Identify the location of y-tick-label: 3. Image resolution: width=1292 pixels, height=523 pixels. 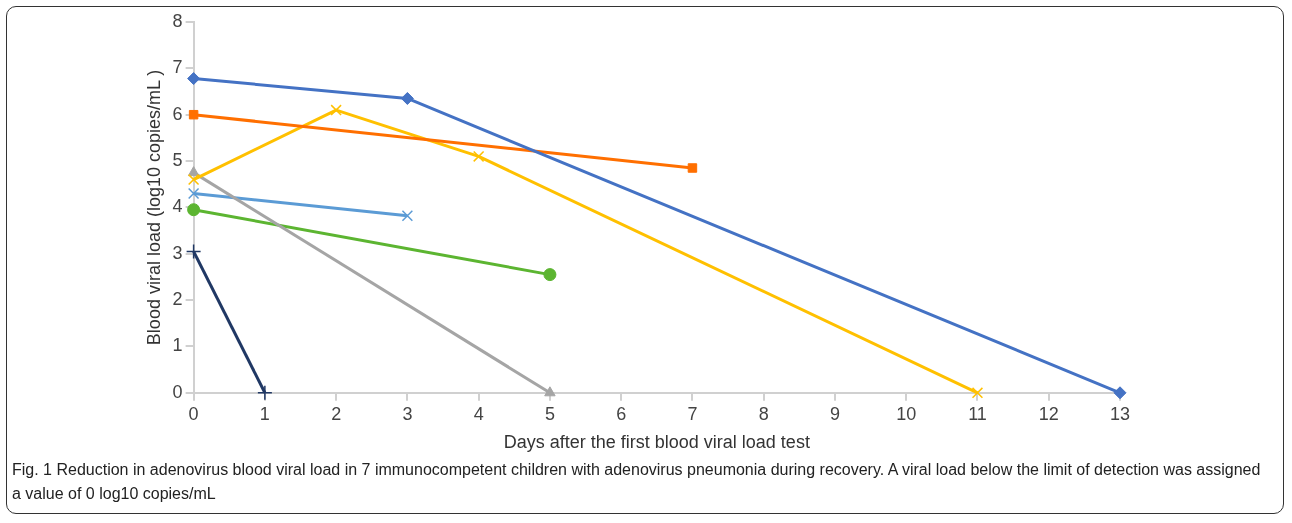
(177, 252).